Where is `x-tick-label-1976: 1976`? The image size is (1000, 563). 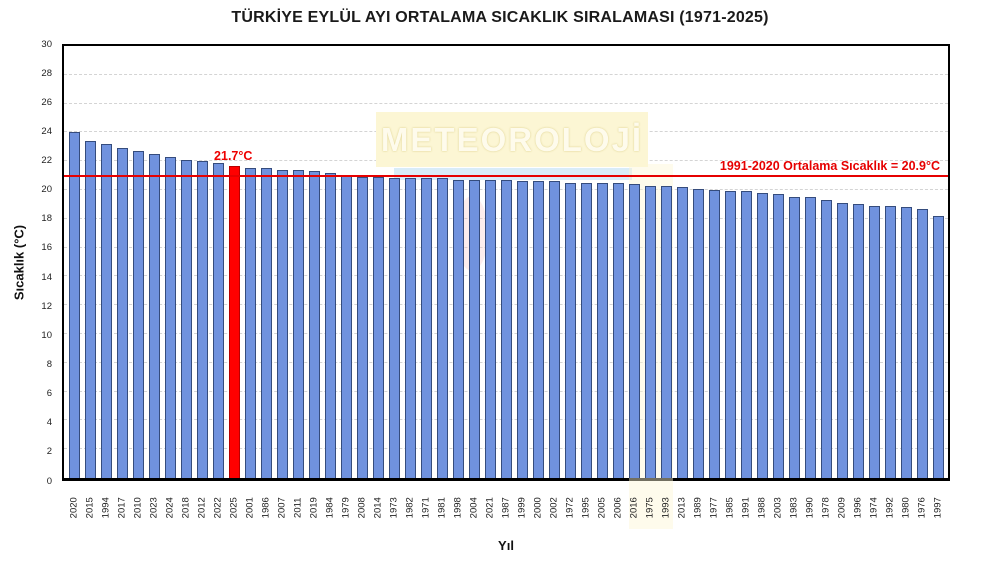 x-tick-label-1976: 1976 is located at coordinates (922, 508).